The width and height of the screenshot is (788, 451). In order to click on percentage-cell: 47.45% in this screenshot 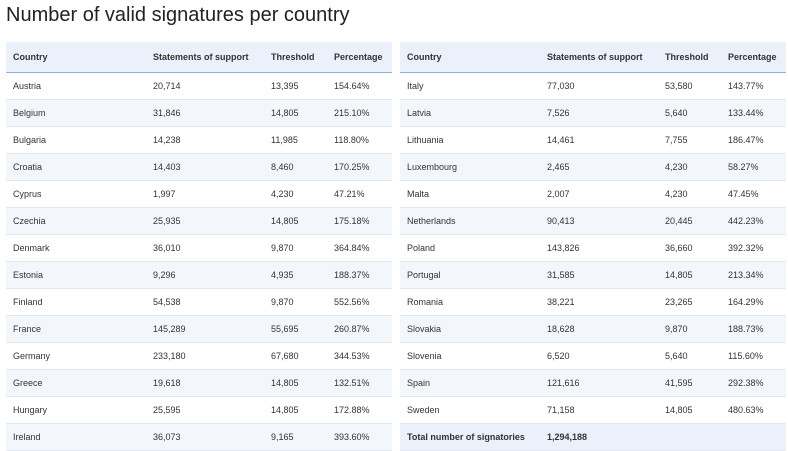, I will do `click(753, 194)`.